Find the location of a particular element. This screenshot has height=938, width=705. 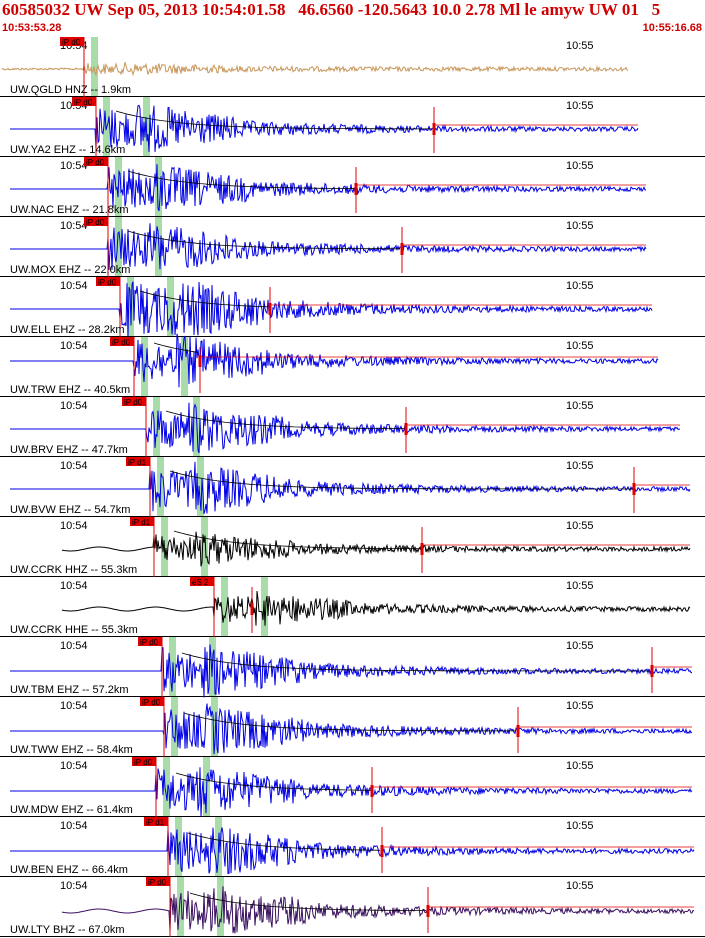

trace-row: 10:54 10:55 iP d0 UW.TBM EHZ -- 57.2km is located at coordinates (352, 667).